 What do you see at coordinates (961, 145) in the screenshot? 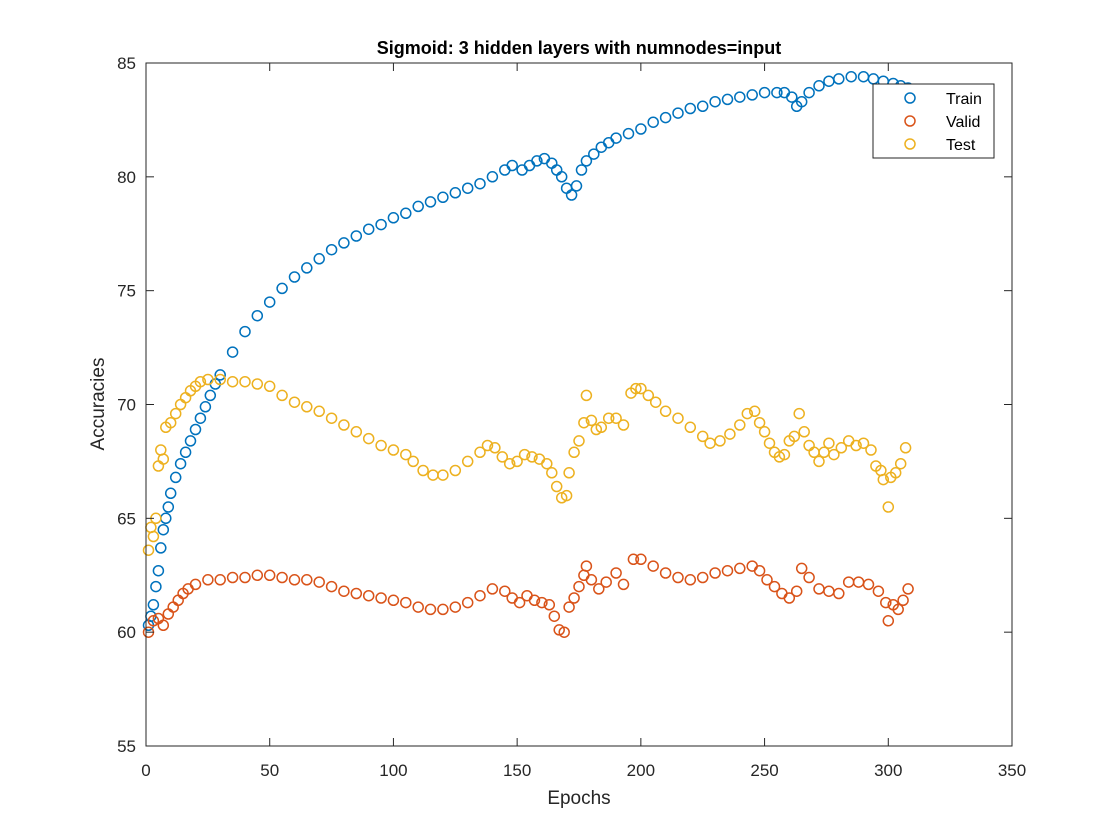
I see `legend-label: Test` at bounding box center [961, 145].